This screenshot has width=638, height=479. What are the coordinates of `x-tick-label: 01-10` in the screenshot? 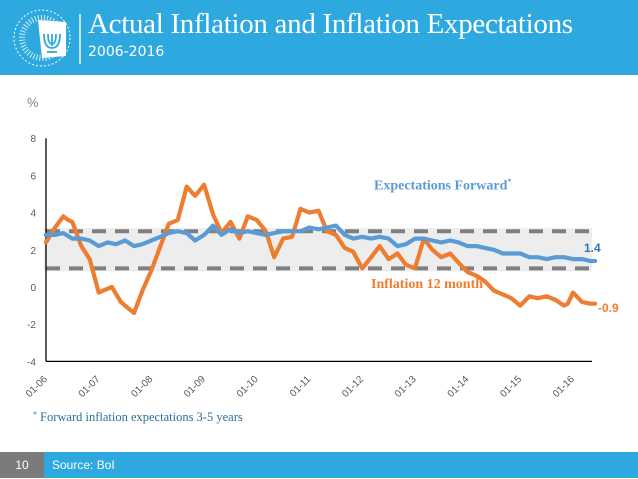 It's located at (248, 387).